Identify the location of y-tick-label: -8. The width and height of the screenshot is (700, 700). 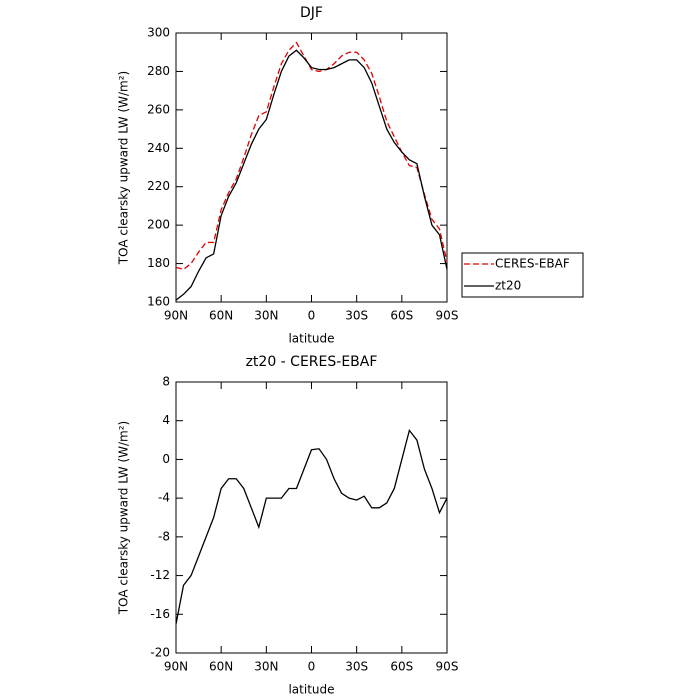
(164, 536).